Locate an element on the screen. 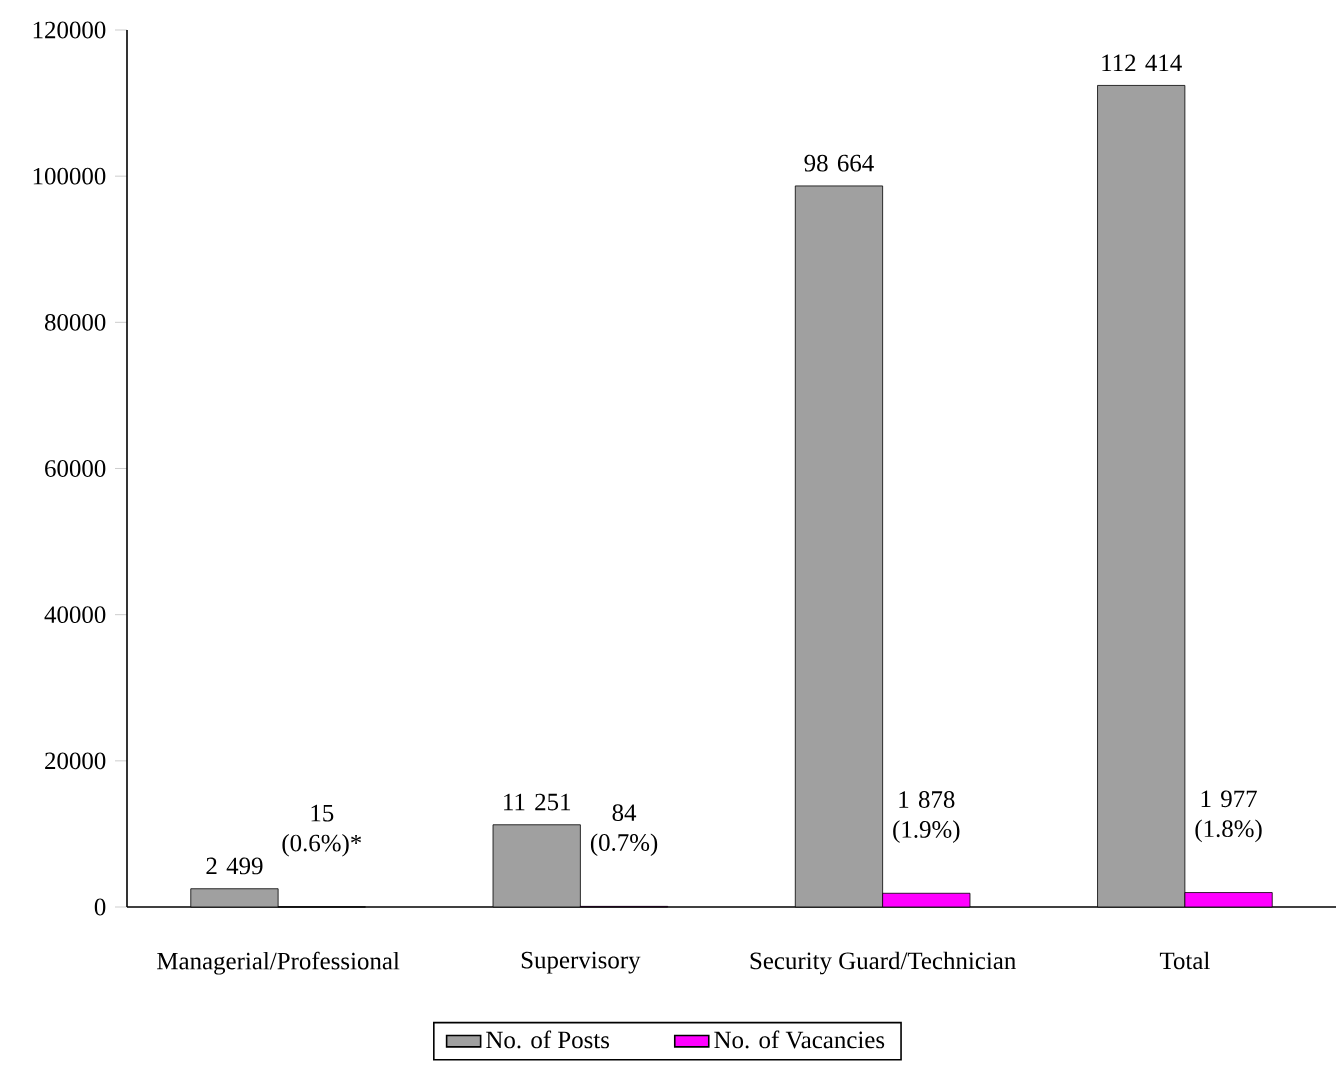  legend-label: No. of Vacancies is located at coordinates (799, 1039).